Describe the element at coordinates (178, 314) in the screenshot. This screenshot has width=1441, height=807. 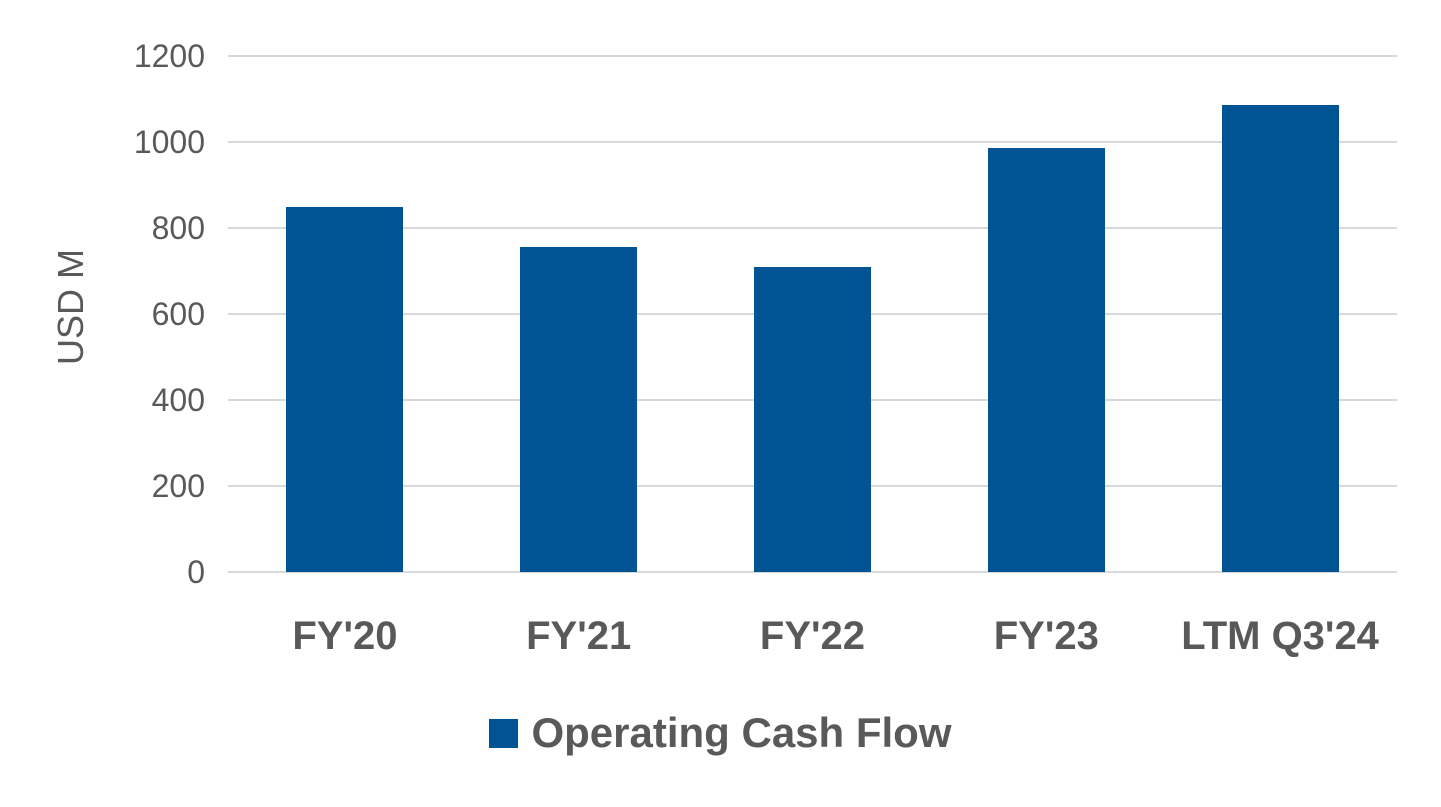
I see `y-tick-label-600: 600` at that location.